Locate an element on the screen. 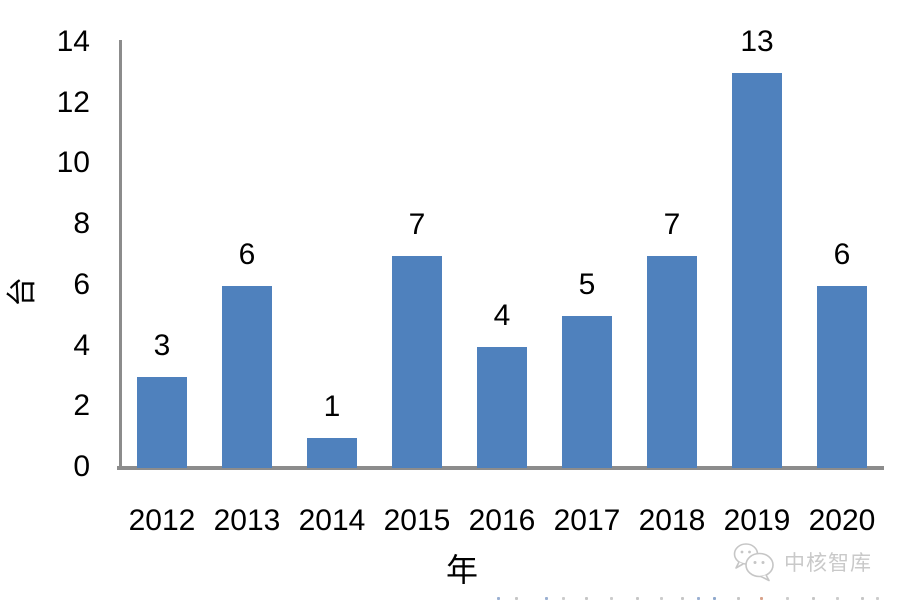  y-tick-label-12: 12 is located at coordinates (73, 102).